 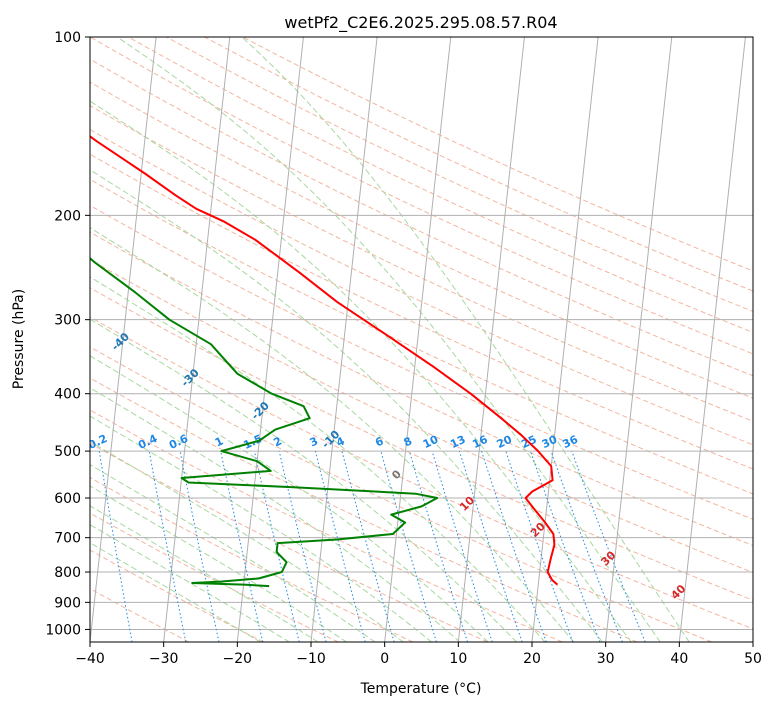 I want to click on x-tick-label: 30, so click(x=606, y=659).